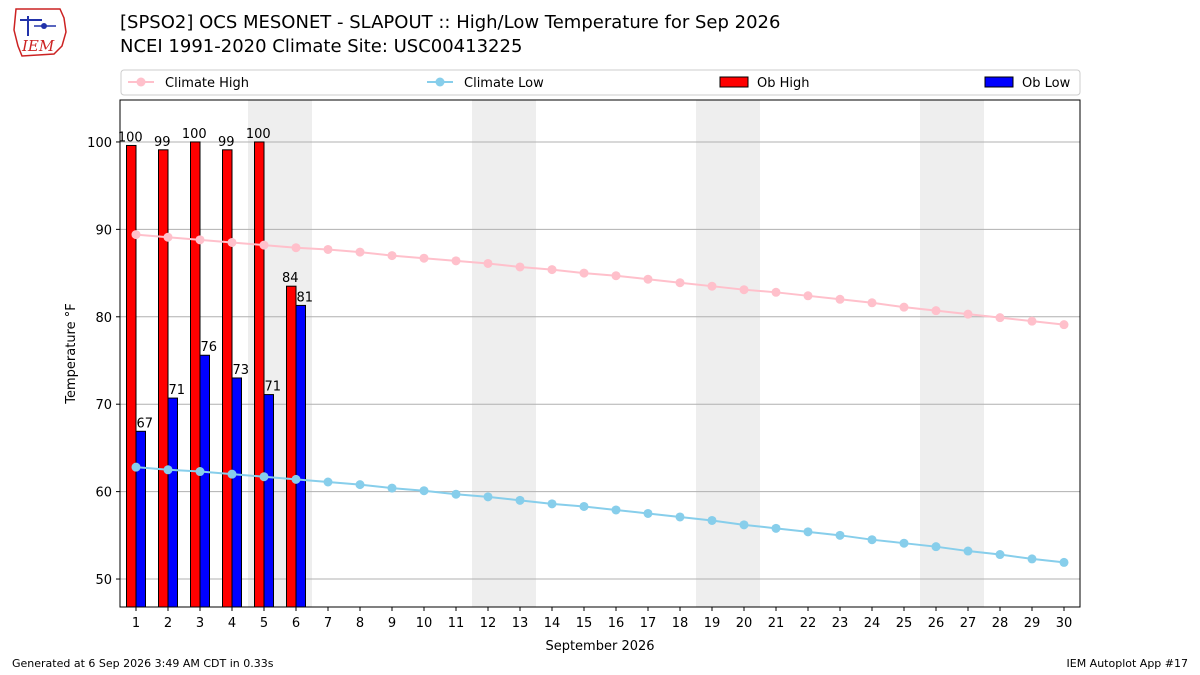 Image resolution: width=1200 pixels, height=675 pixels. I want to click on bar-series, so click(216, 374).